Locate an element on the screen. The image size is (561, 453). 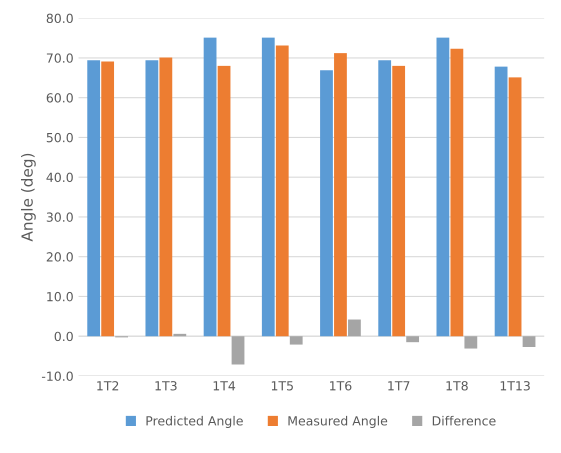
legend-label: Predicted Angle is located at coordinates (194, 422).